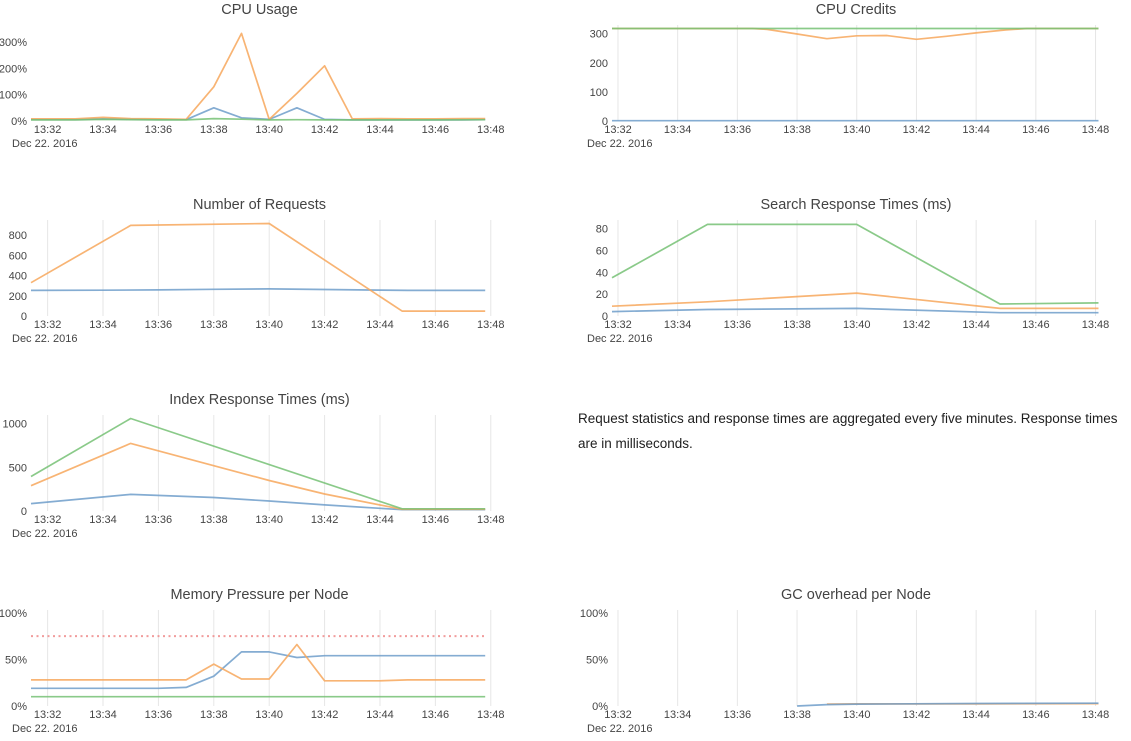  What do you see at coordinates (18, 256) in the screenshot?
I see `y-tick-label: 600` at bounding box center [18, 256].